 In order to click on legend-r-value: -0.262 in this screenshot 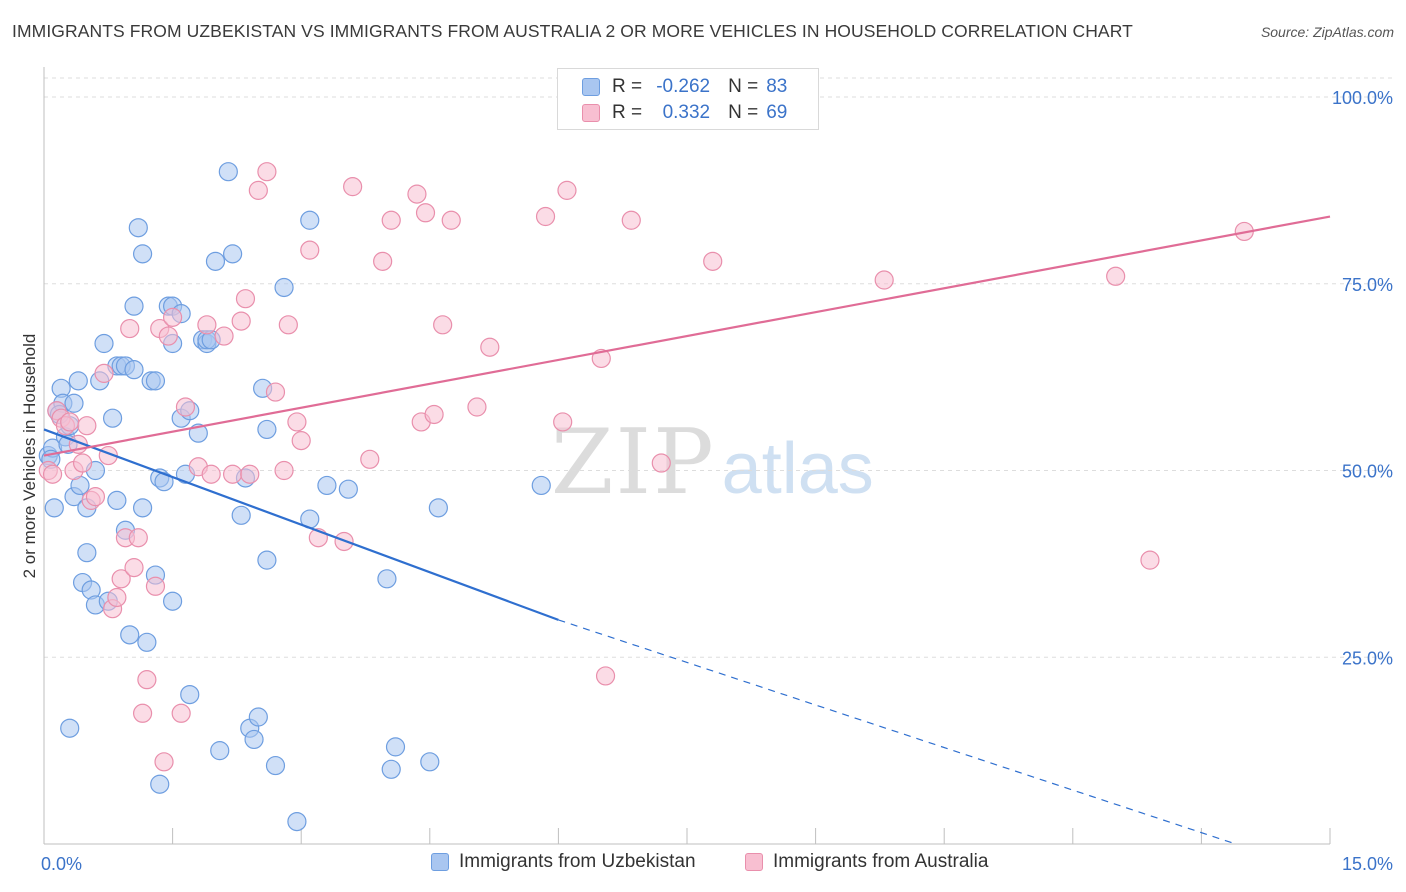, I will do `click(683, 86)`.